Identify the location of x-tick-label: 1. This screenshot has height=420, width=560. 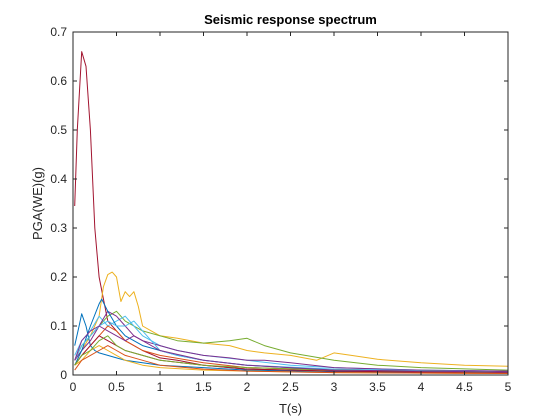
(160, 387).